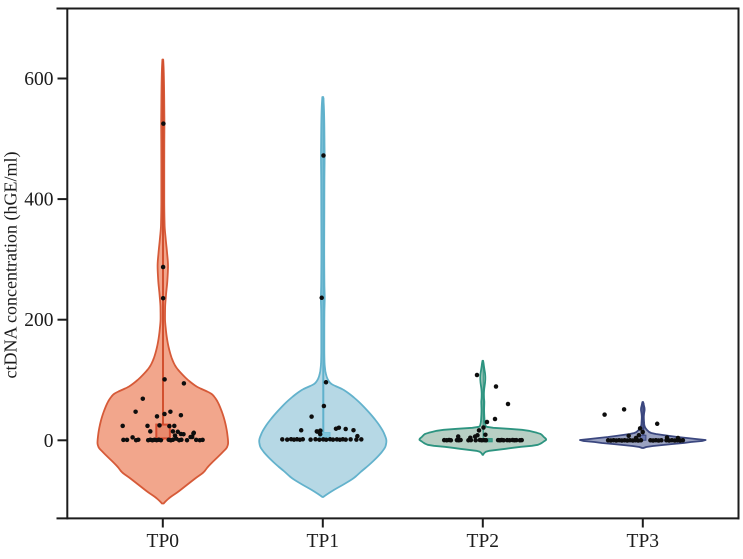 The width and height of the screenshot is (743, 559). I want to click on svg-text: 600, so click(38, 79).